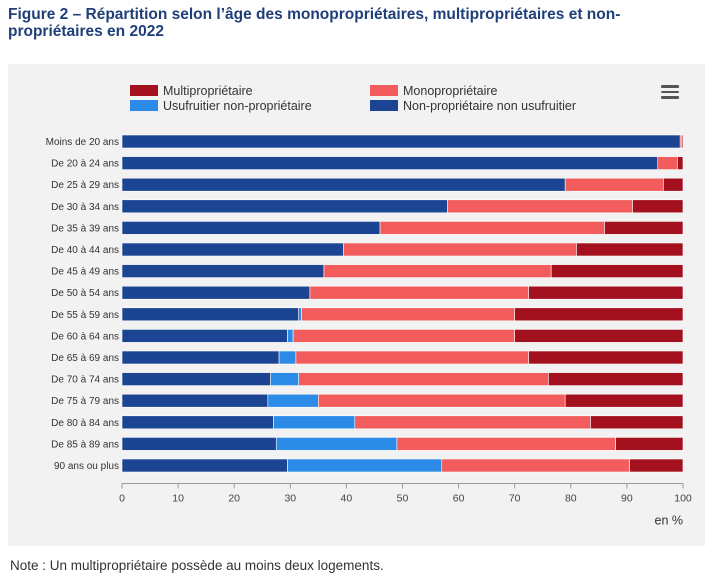 The width and height of the screenshot is (717, 580). I want to click on bar-monoproprietaire-de-30-a-34-ans, so click(540, 206).